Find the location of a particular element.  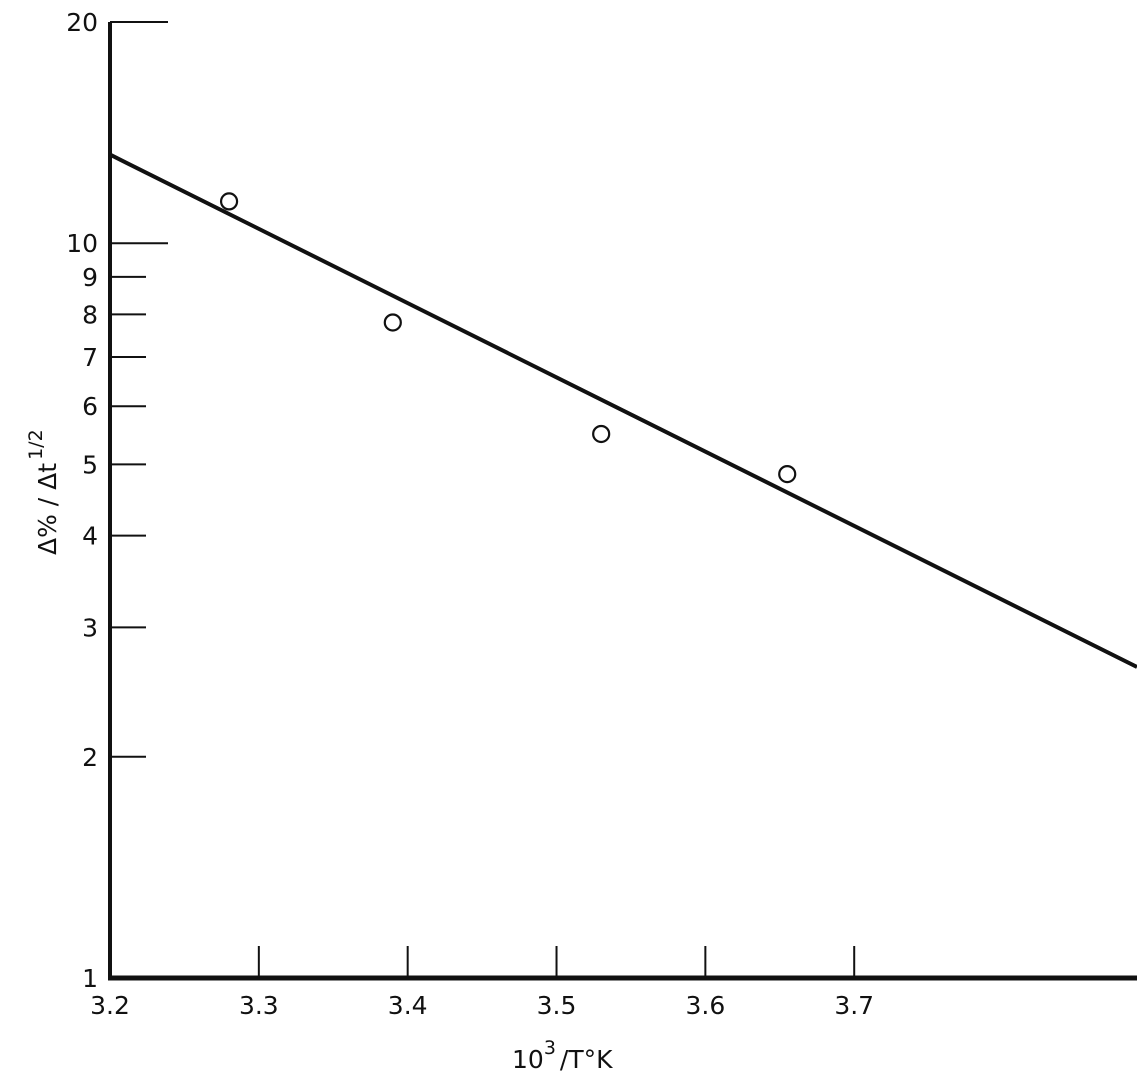

x-tick-label-3.7: 3.7 is located at coordinates (854, 1005).